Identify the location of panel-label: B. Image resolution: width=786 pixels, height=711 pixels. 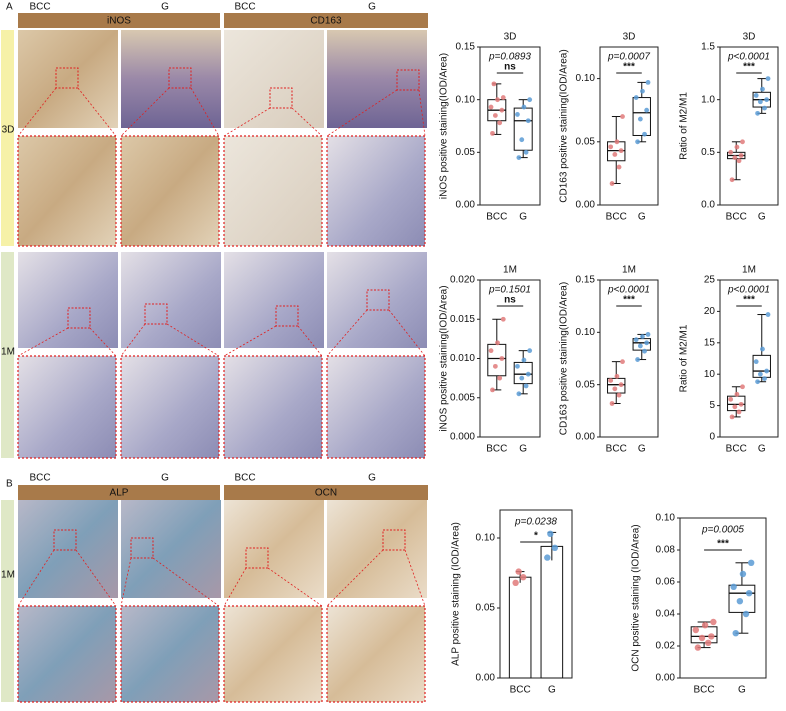
(9, 484).